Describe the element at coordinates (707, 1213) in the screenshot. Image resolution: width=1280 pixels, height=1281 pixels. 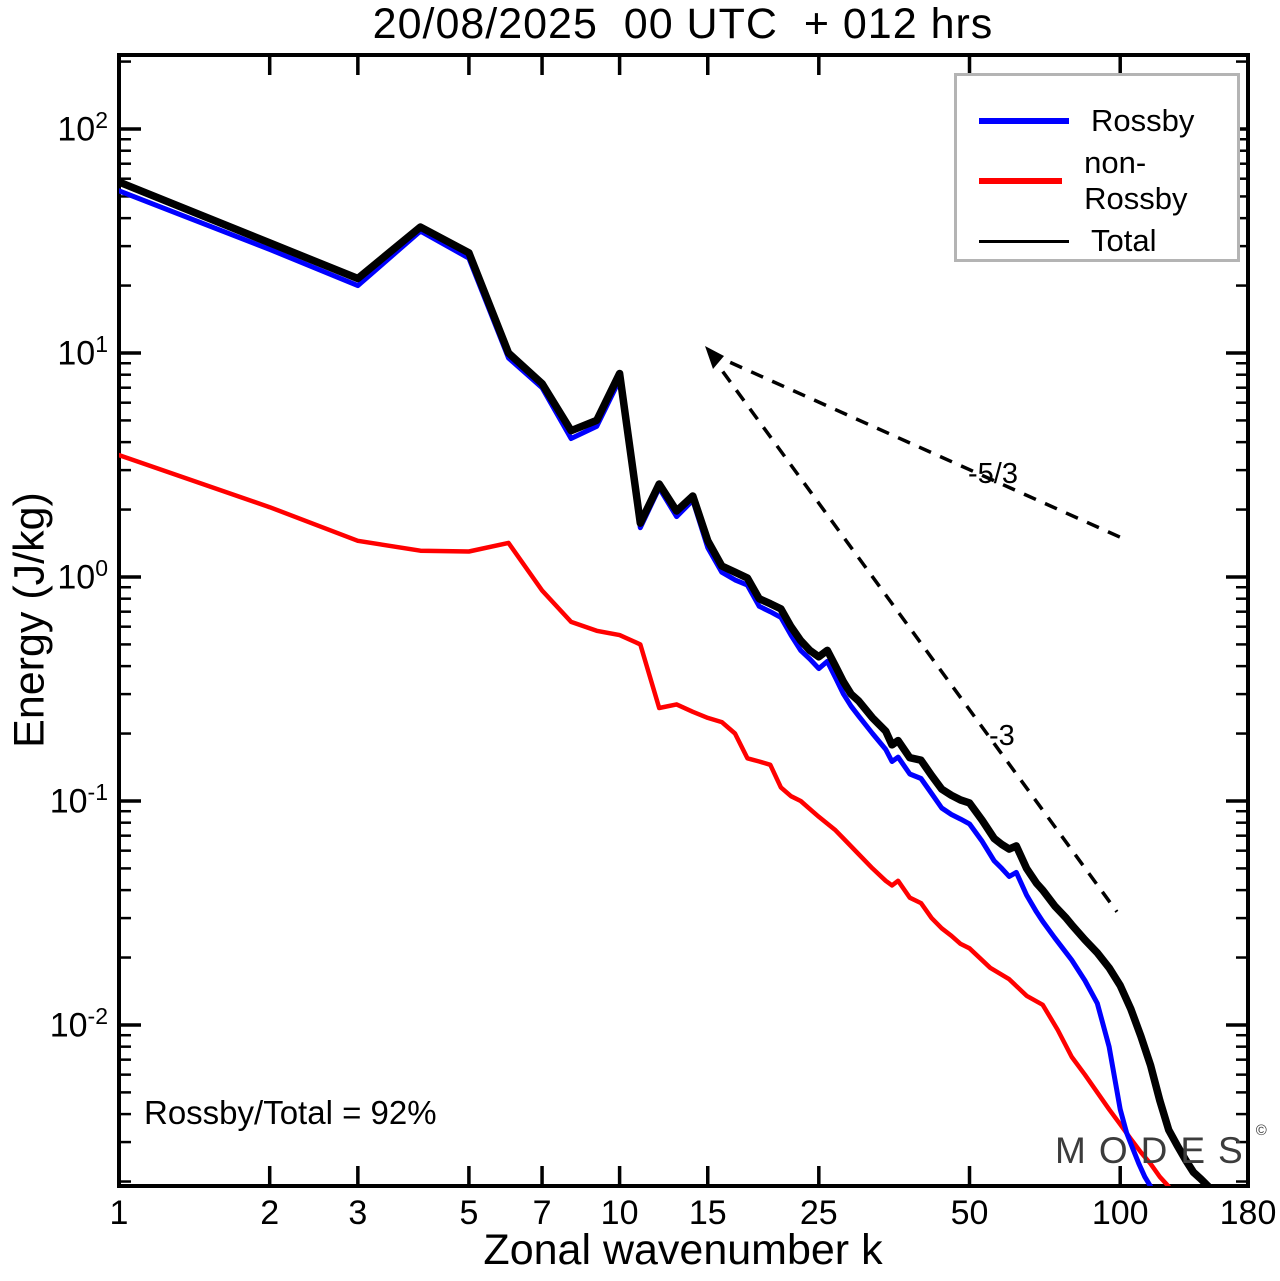
I see `x-tick-label: 15` at that location.